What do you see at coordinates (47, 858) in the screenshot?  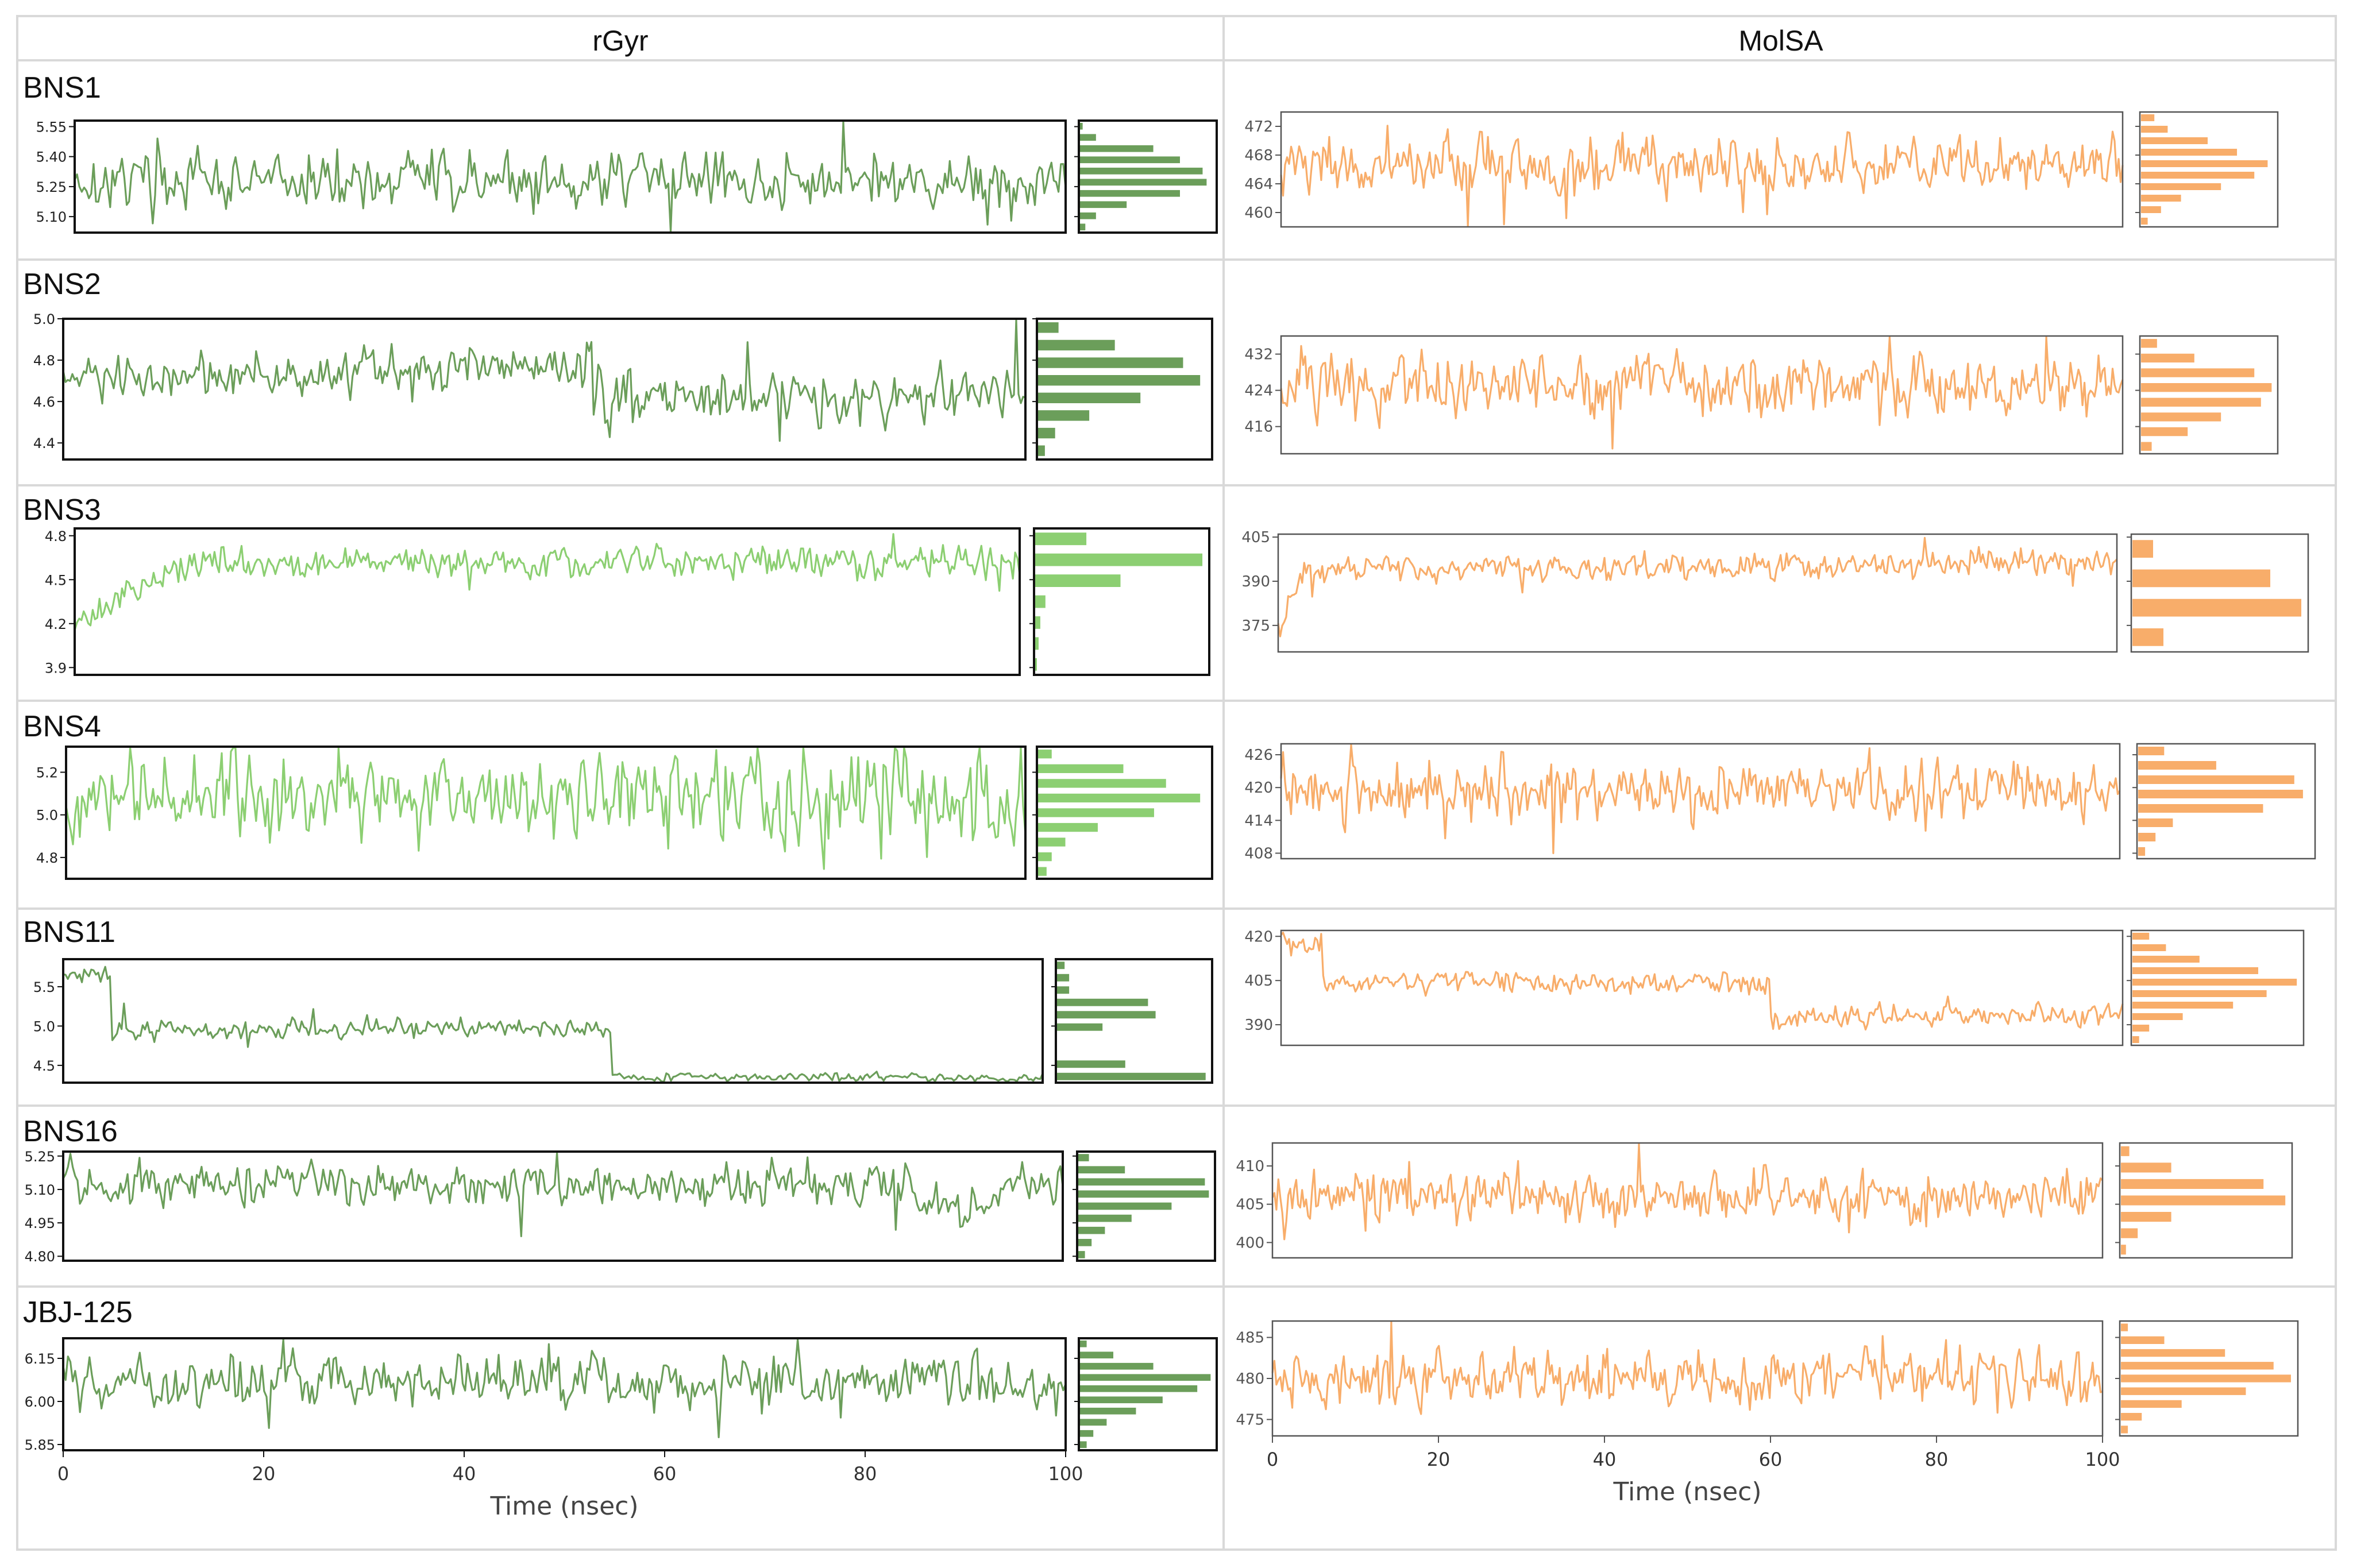 I see `y-tick-label: 4.8` at bounding box center [47, 858].